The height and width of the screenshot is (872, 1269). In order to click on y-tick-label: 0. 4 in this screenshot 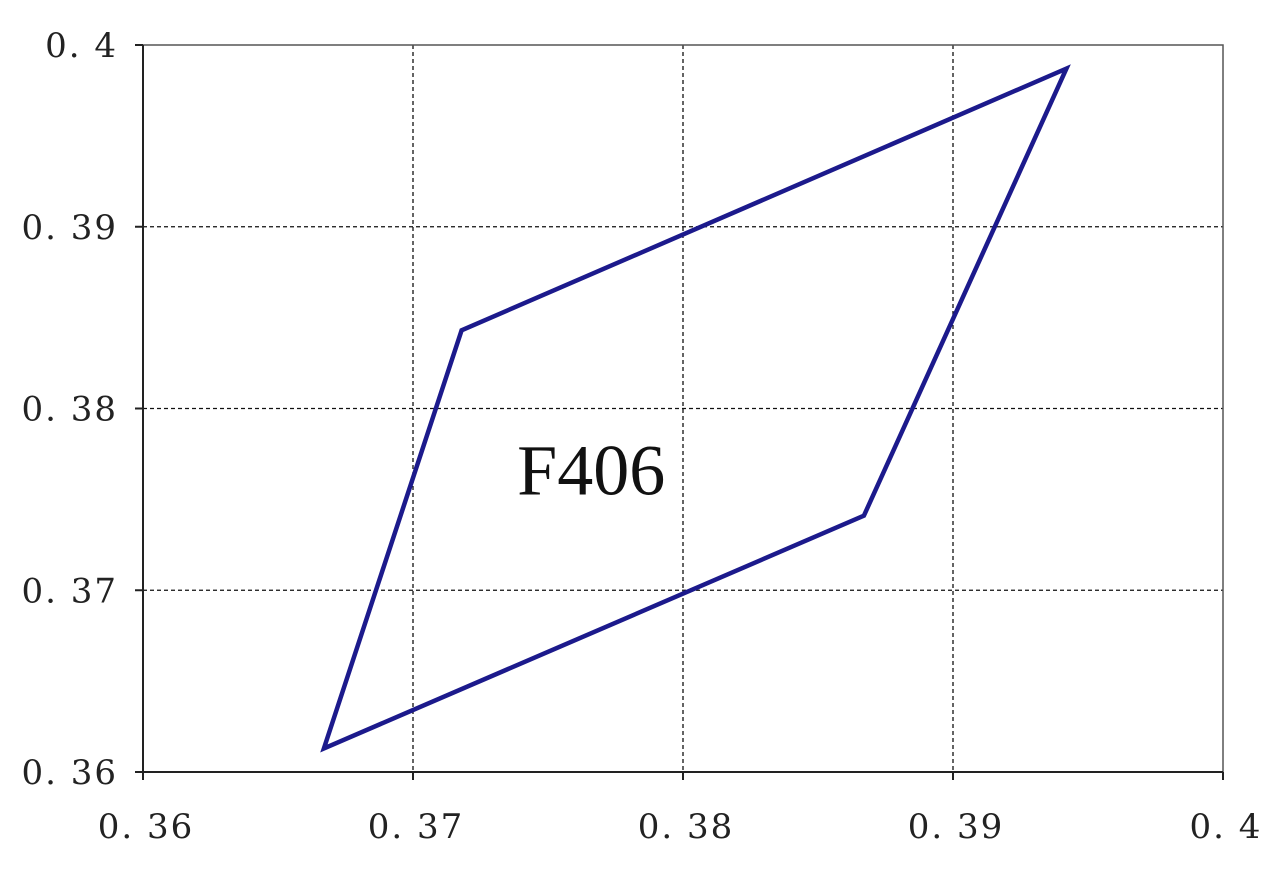, I will do `click(81, 46)`.